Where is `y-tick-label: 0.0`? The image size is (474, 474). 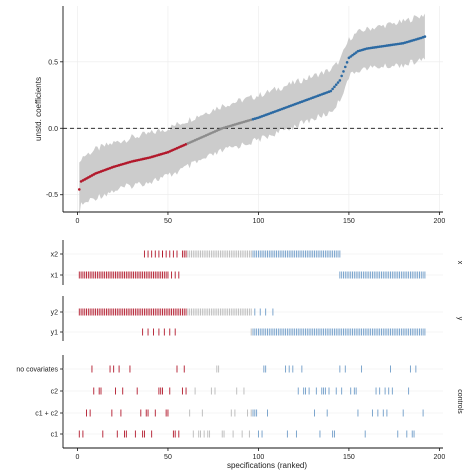 y-tick-label: 0.0 is located at coordinates (53, 129).